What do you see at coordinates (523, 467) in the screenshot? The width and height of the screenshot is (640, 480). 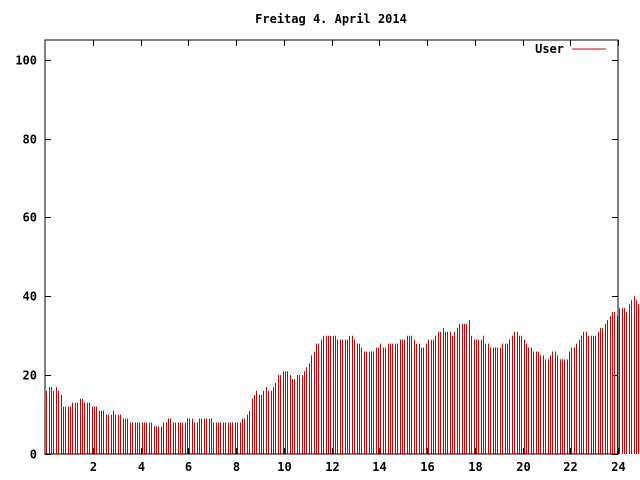 I see `x-tick-label: 20` at bounding box center [523, 467].